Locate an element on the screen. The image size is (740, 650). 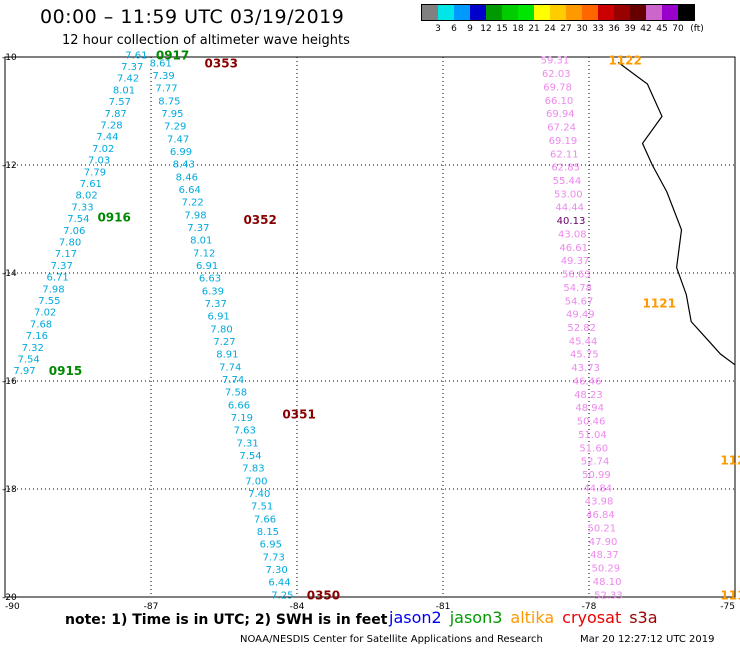
legend-label: 21 is located at coordinates (534, 29).